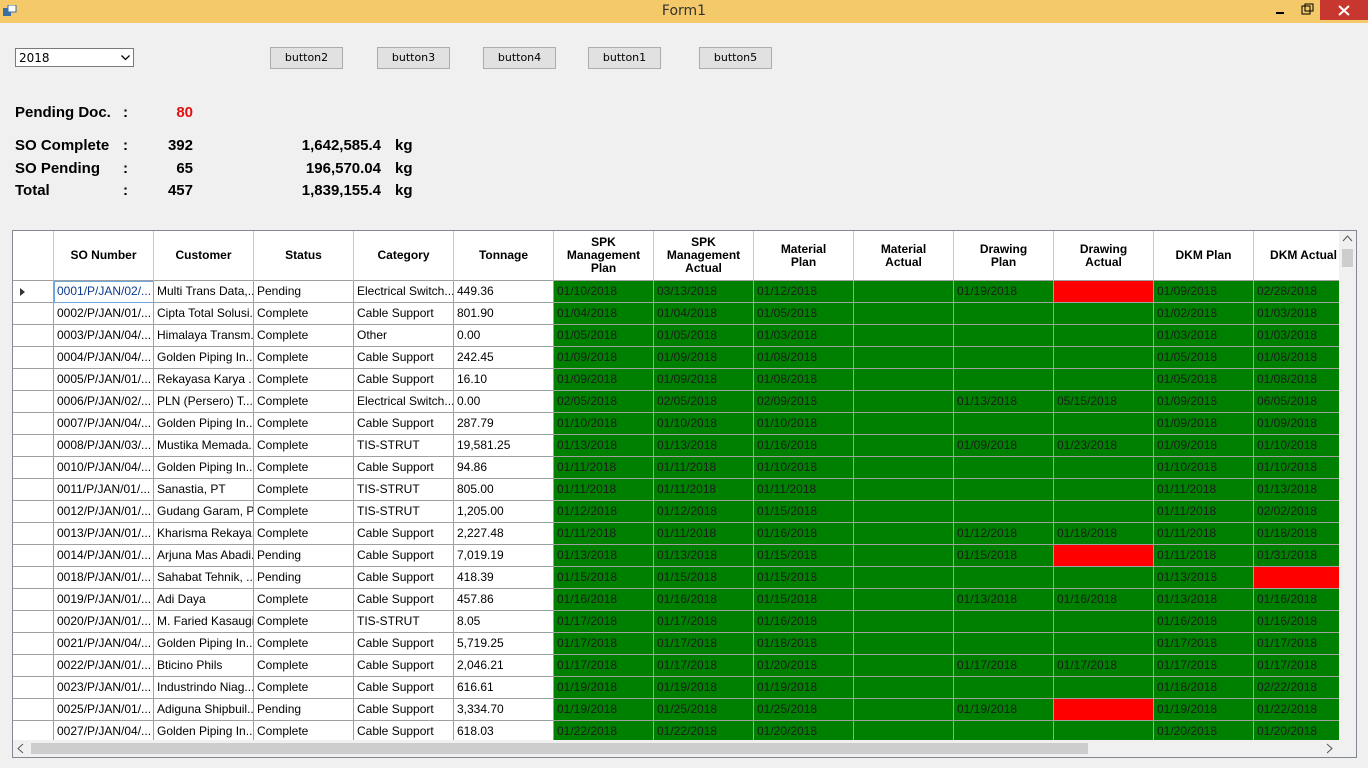  I want to click on cell: Adi Daya, so click(204, 600).